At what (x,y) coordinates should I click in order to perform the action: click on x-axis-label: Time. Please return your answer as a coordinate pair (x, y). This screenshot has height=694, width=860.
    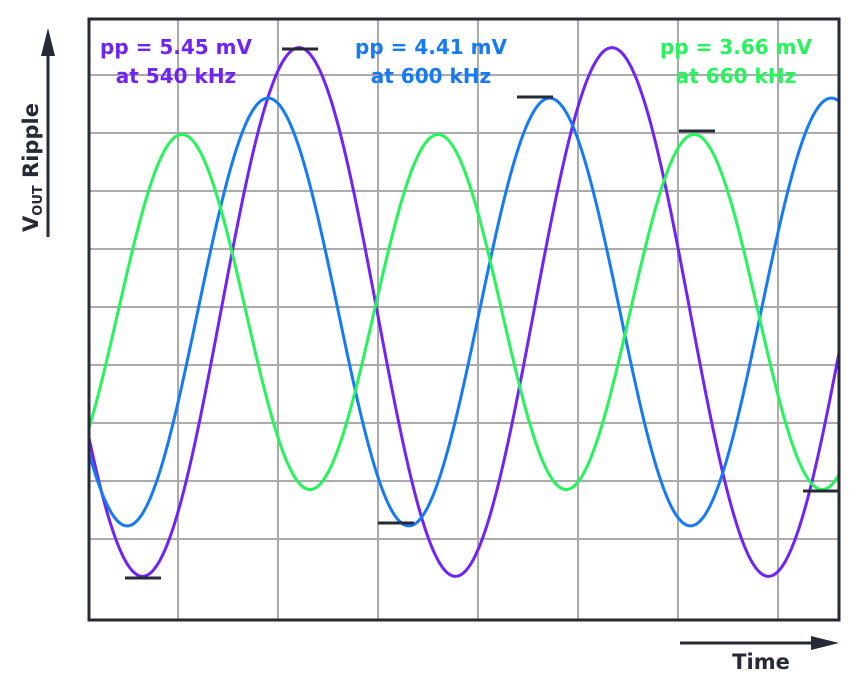
    Looking at the image, I should click on (761, 662).